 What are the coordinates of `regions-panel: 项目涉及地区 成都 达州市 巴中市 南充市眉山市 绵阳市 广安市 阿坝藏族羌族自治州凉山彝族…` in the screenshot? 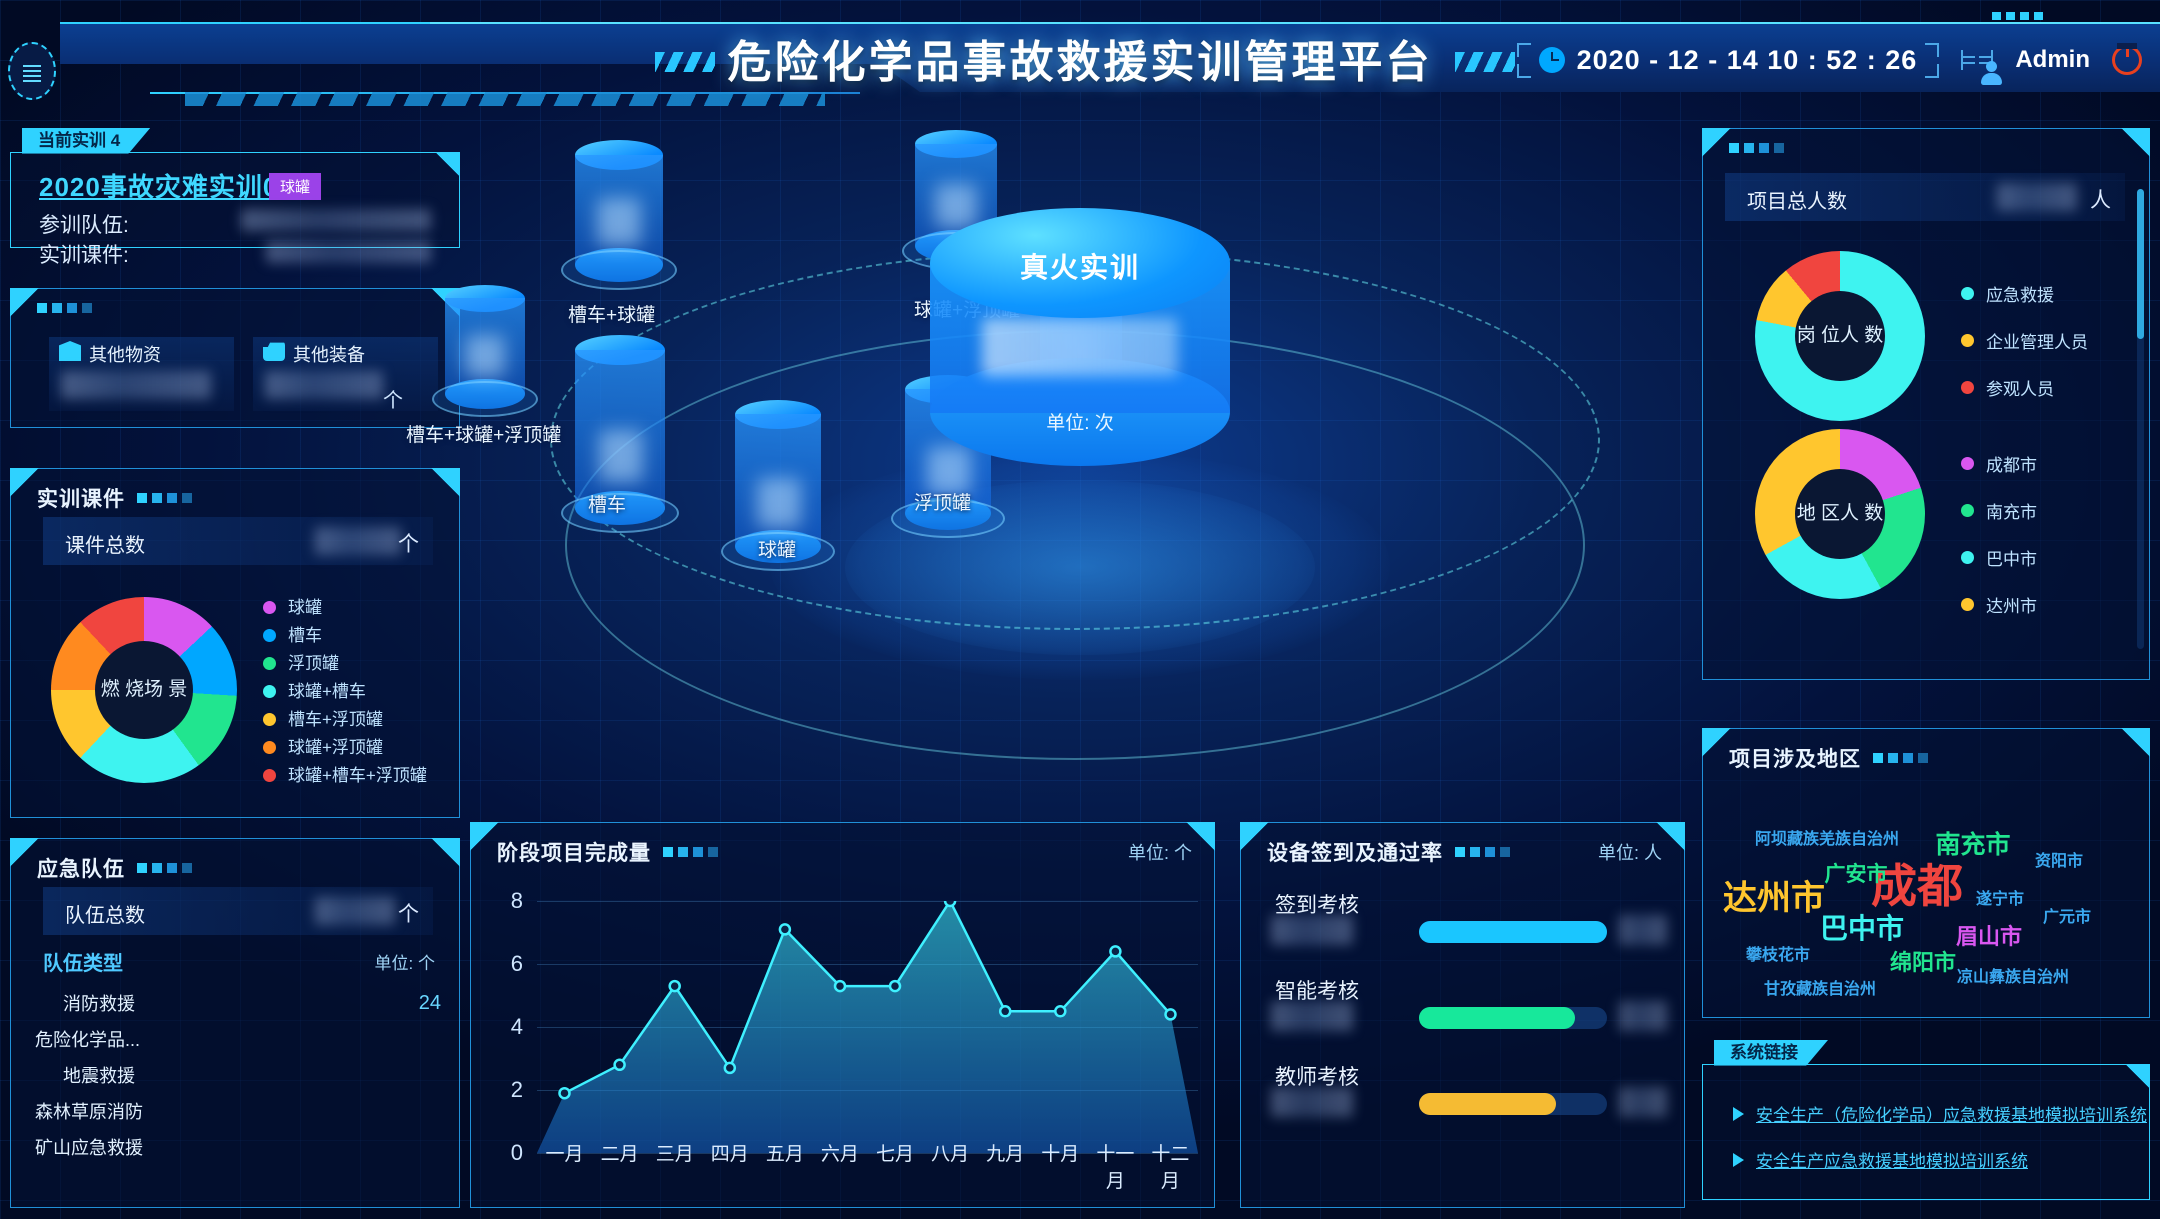 It's located at (1926, 873).